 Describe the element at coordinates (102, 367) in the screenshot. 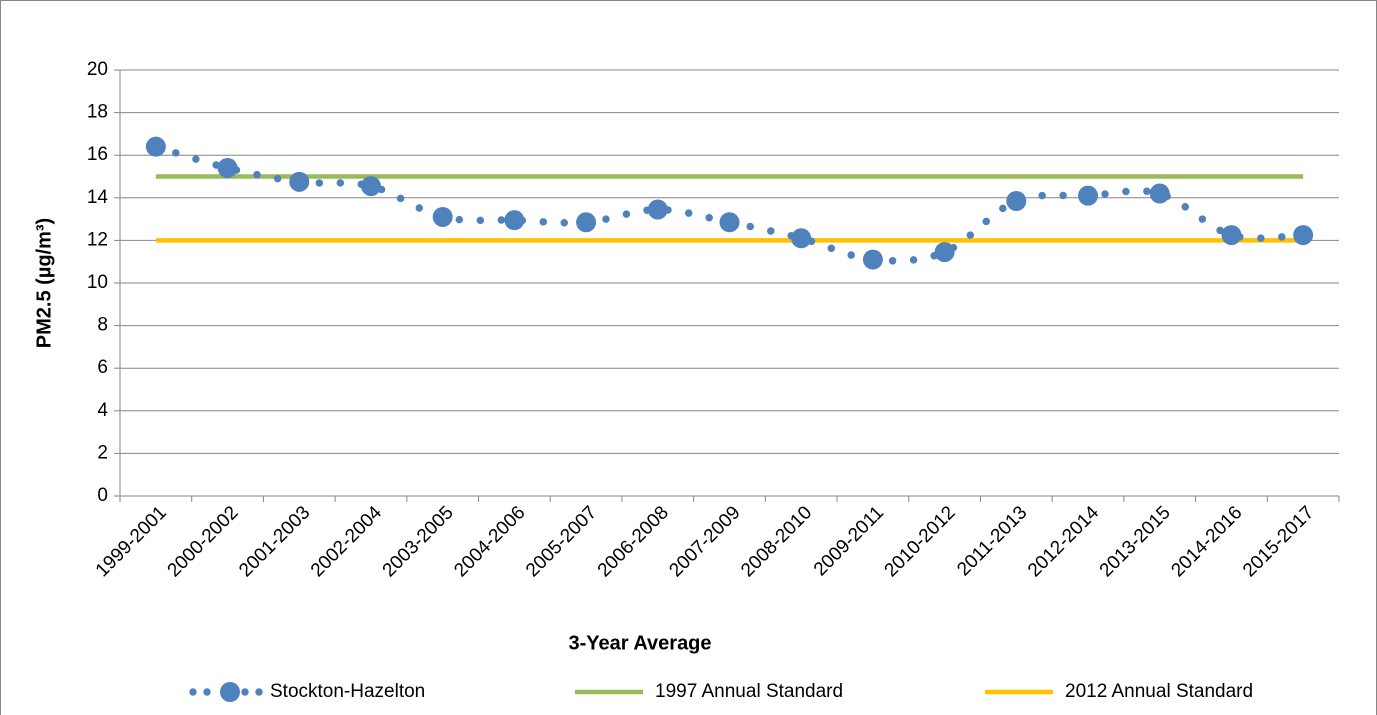

I see `y-tick-label: 6` at that location.